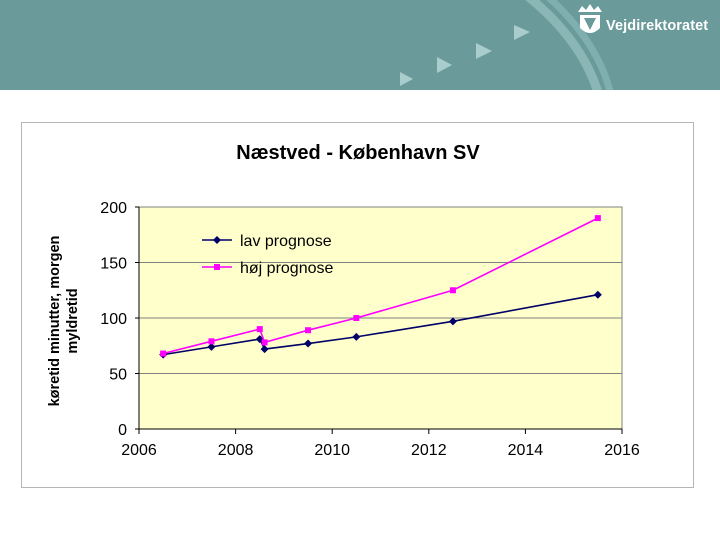 The width and height of the screenshot is (720, 540). Describe the element at coordinates (139, 450) in the screenshot. I see `x-tick-label: 2006` at that location.